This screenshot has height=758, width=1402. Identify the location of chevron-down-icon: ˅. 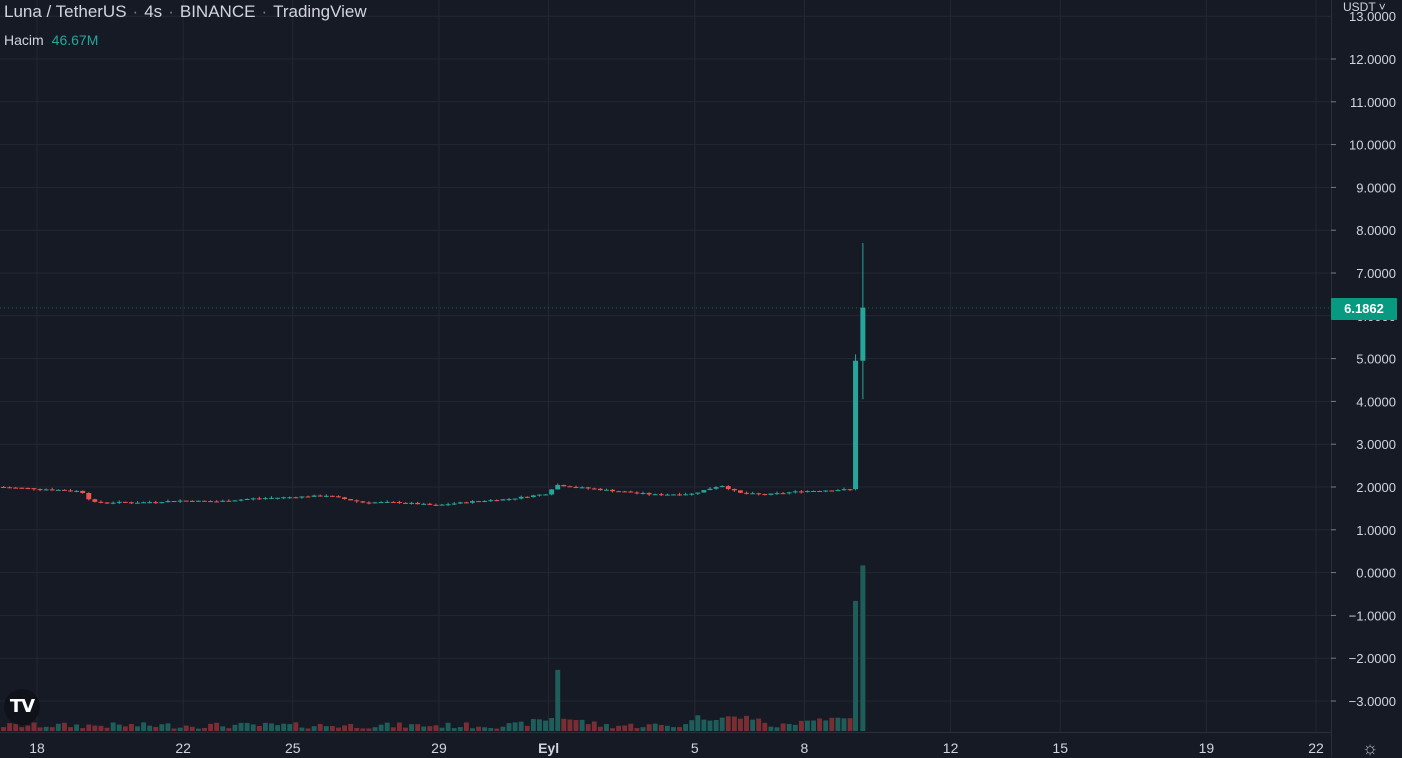
(1380, 7).